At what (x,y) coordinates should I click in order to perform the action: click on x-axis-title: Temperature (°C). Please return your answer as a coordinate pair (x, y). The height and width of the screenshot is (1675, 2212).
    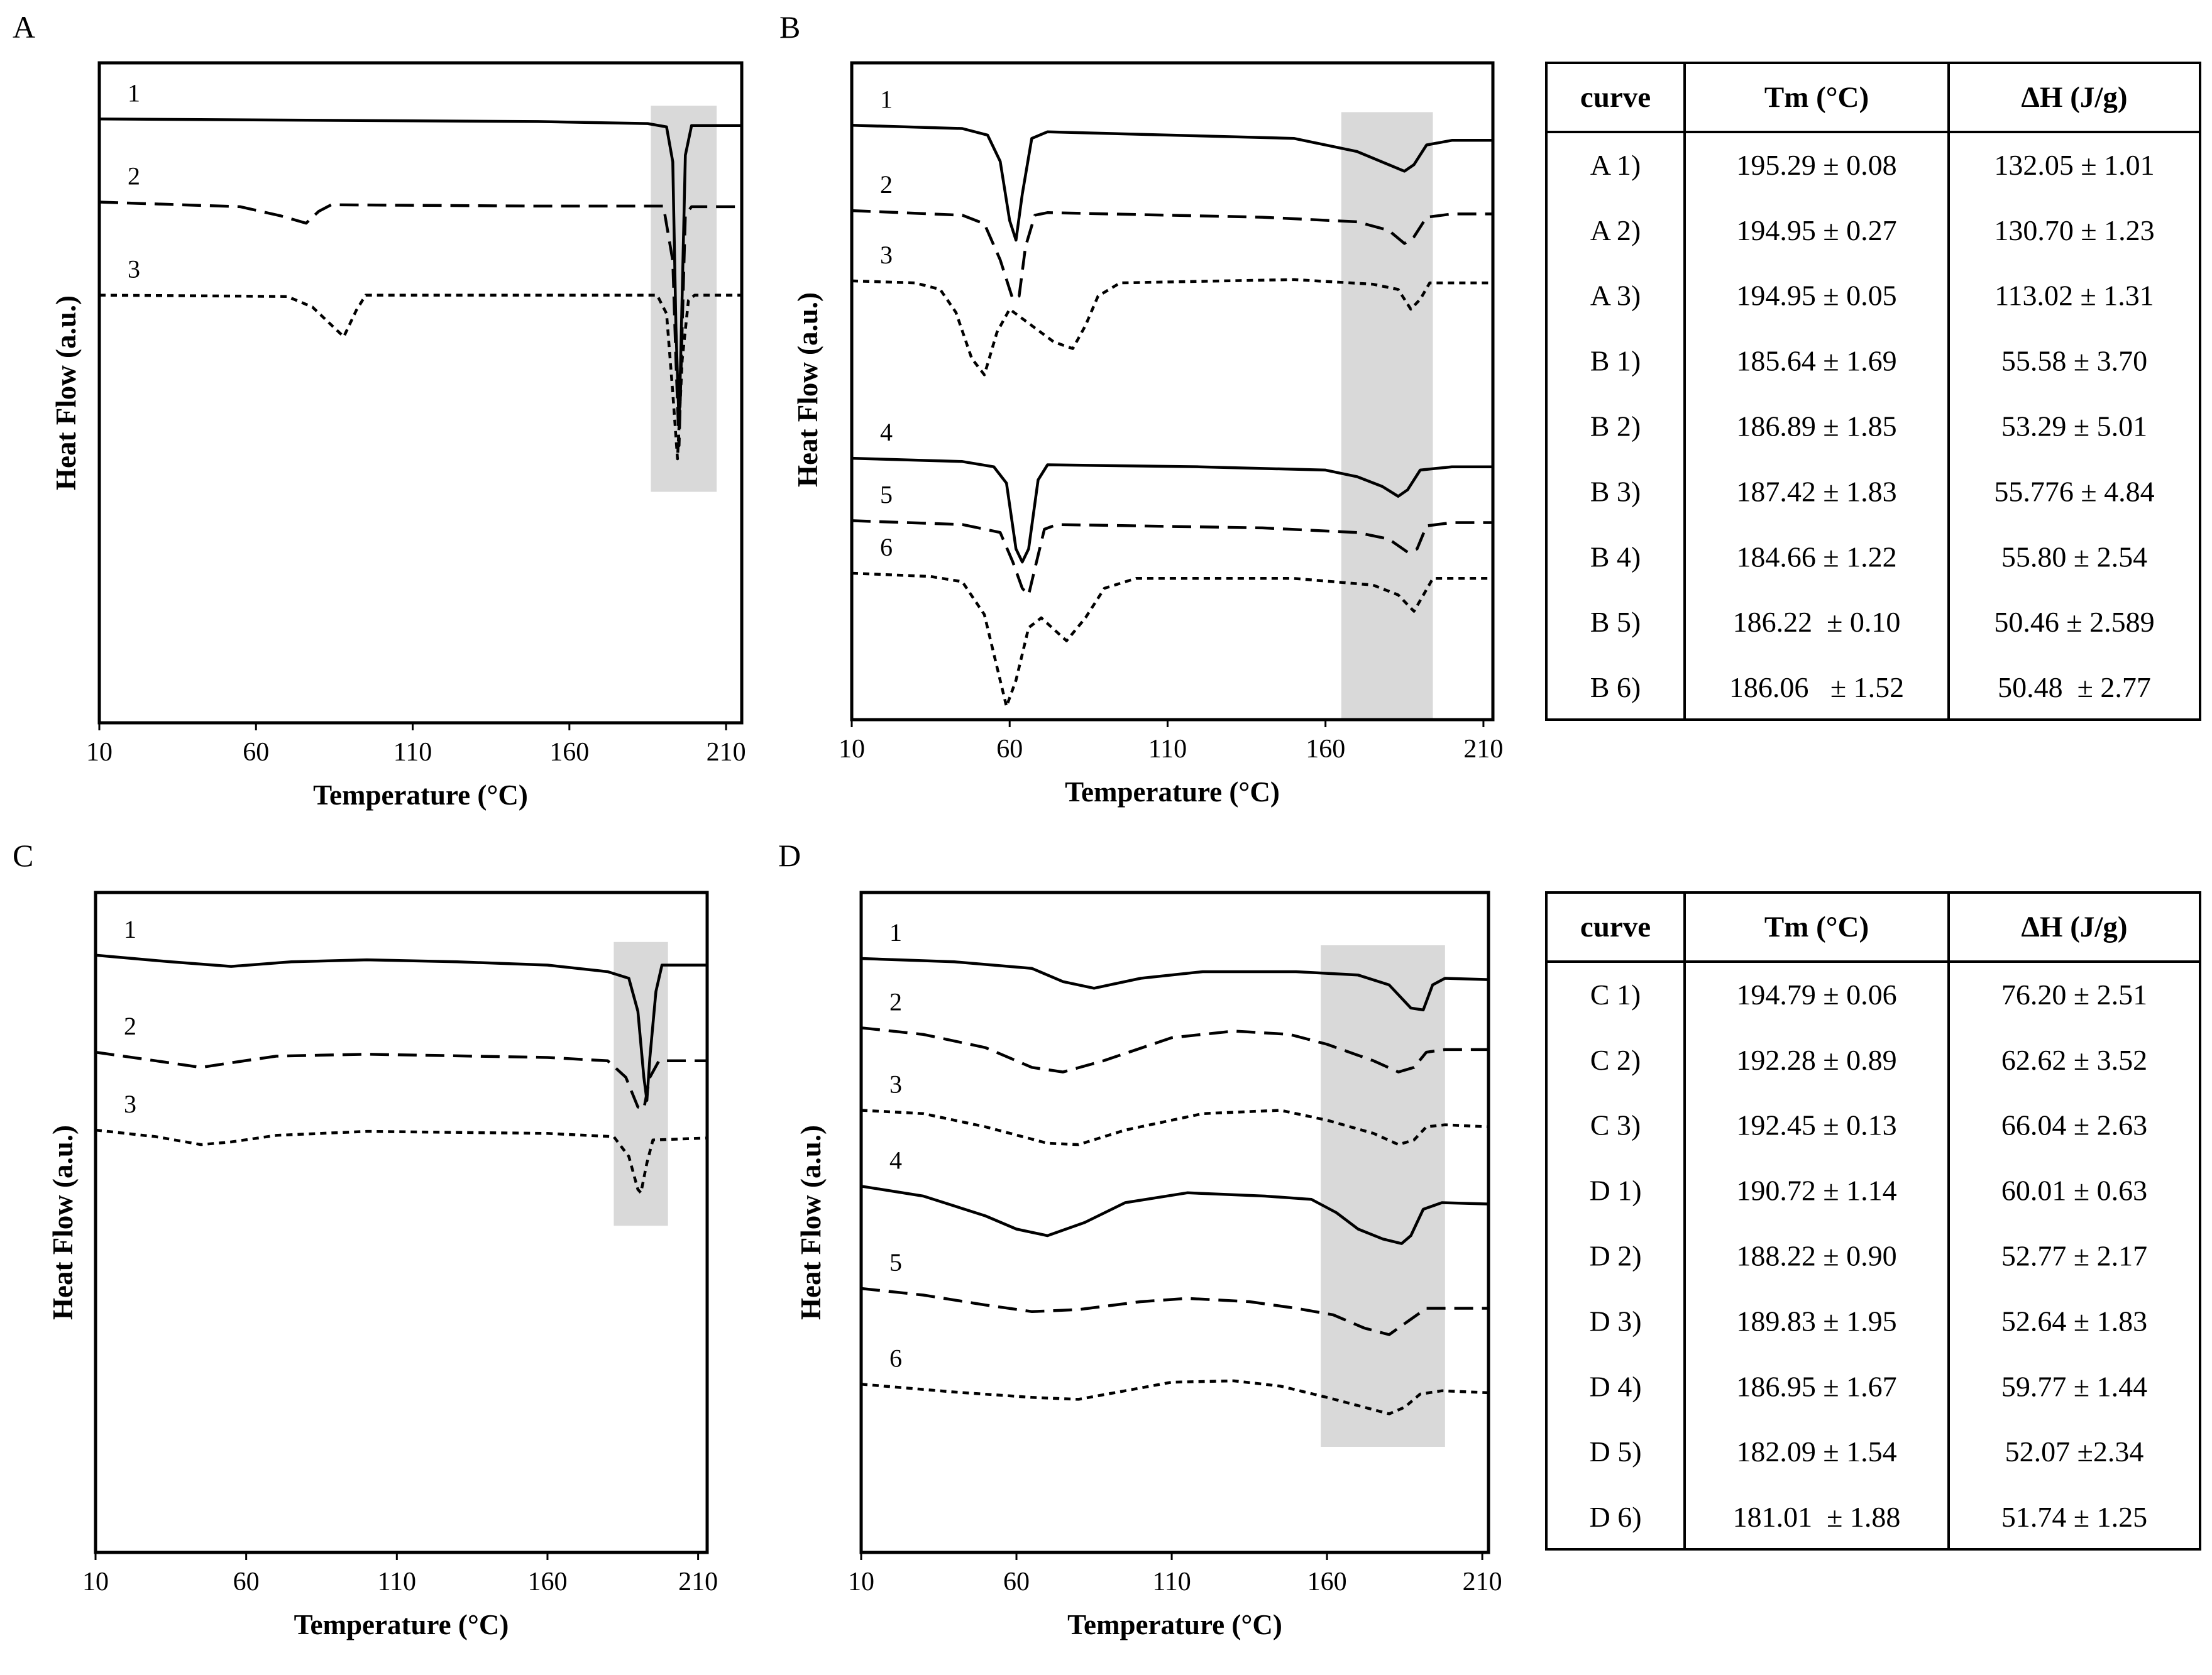
    Looking at the image, I should click on (1174, 1624).